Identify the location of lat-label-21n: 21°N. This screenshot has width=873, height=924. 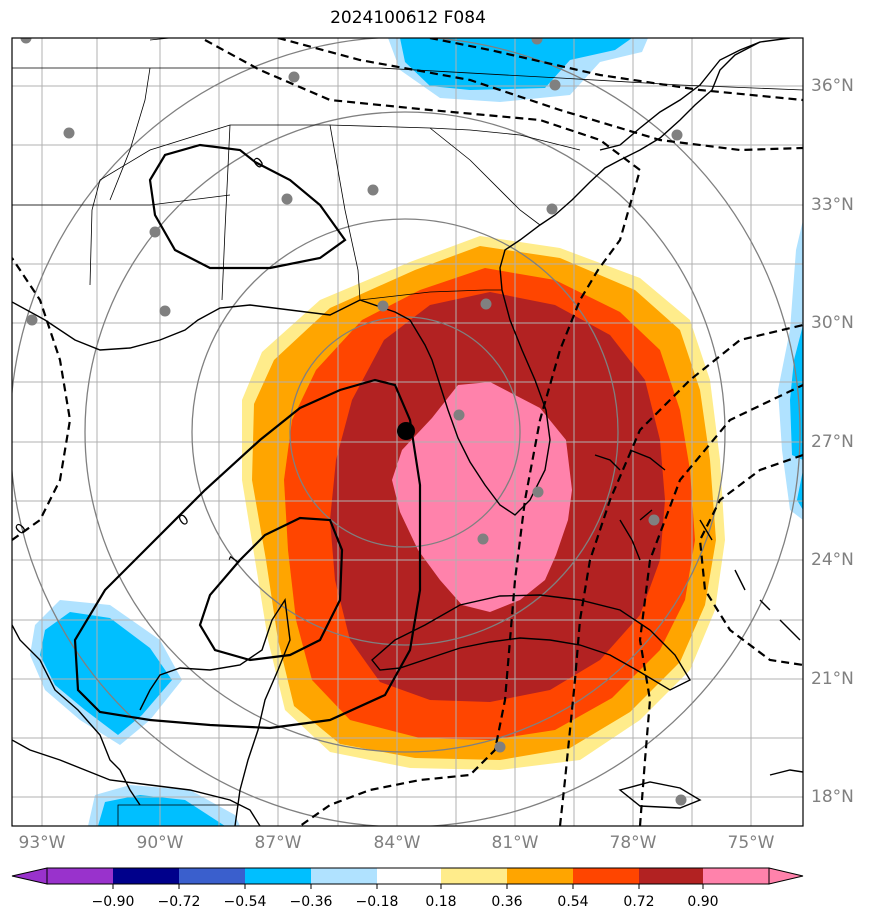
(832, 679).